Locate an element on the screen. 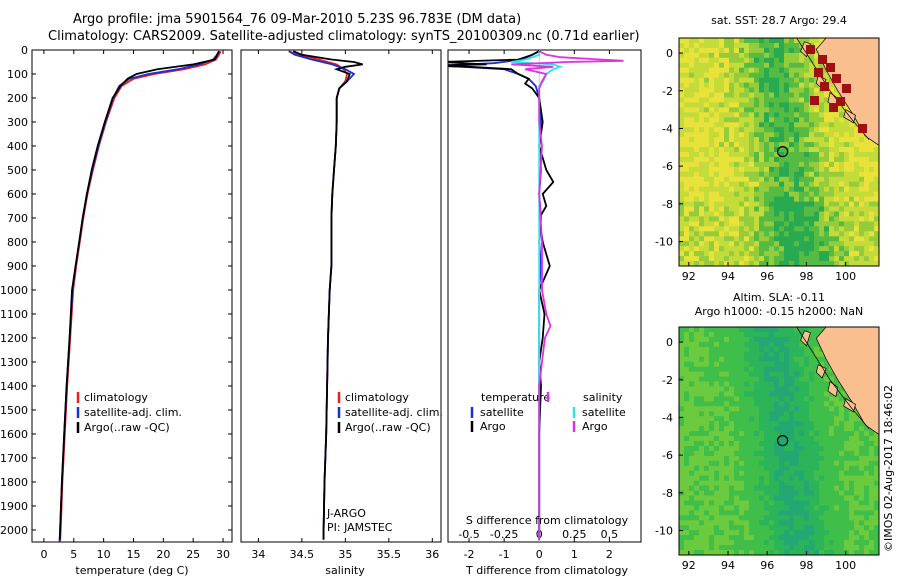 Image resolution: width=900 pixels, height=580 pixels. difference-legend-label: Argo is located at coordinates (595, 426).